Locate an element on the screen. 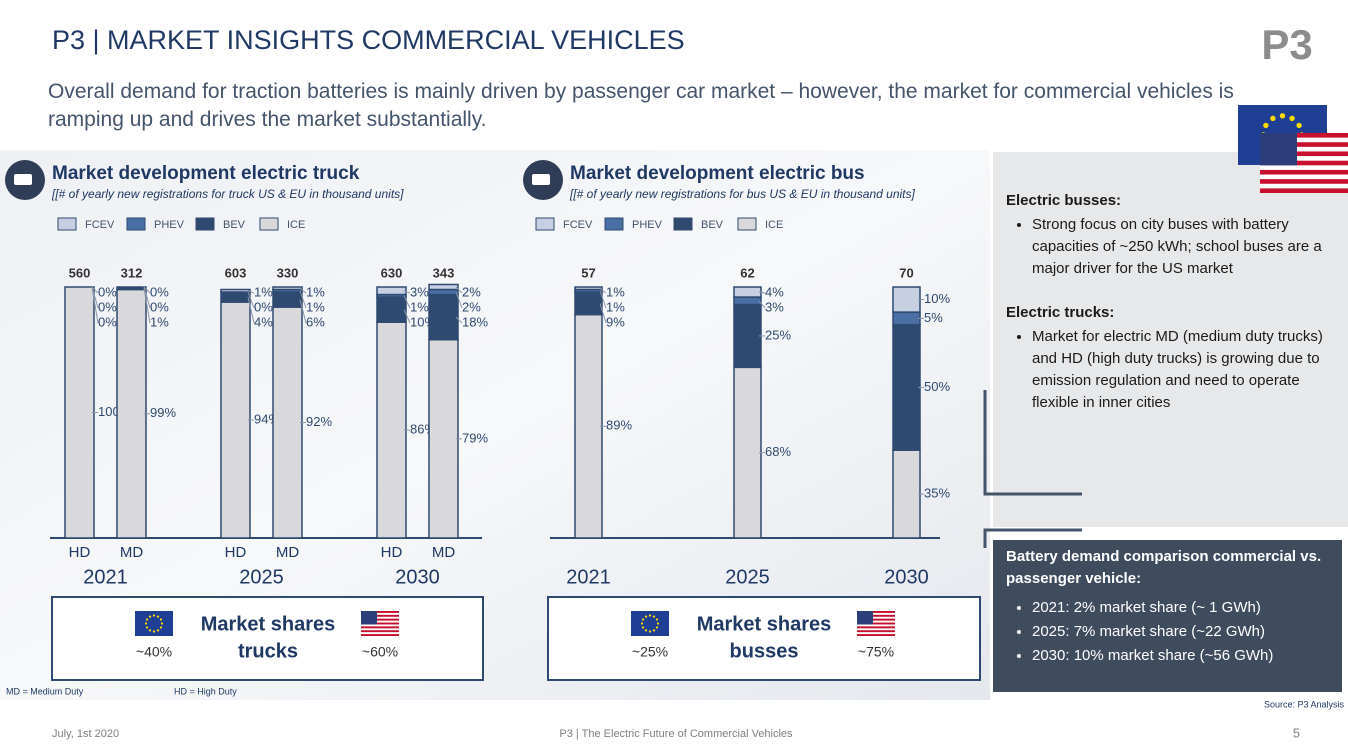 This screenshot has width=1348, height=752. market-share-title: busses is located at coordinates (764, 651).